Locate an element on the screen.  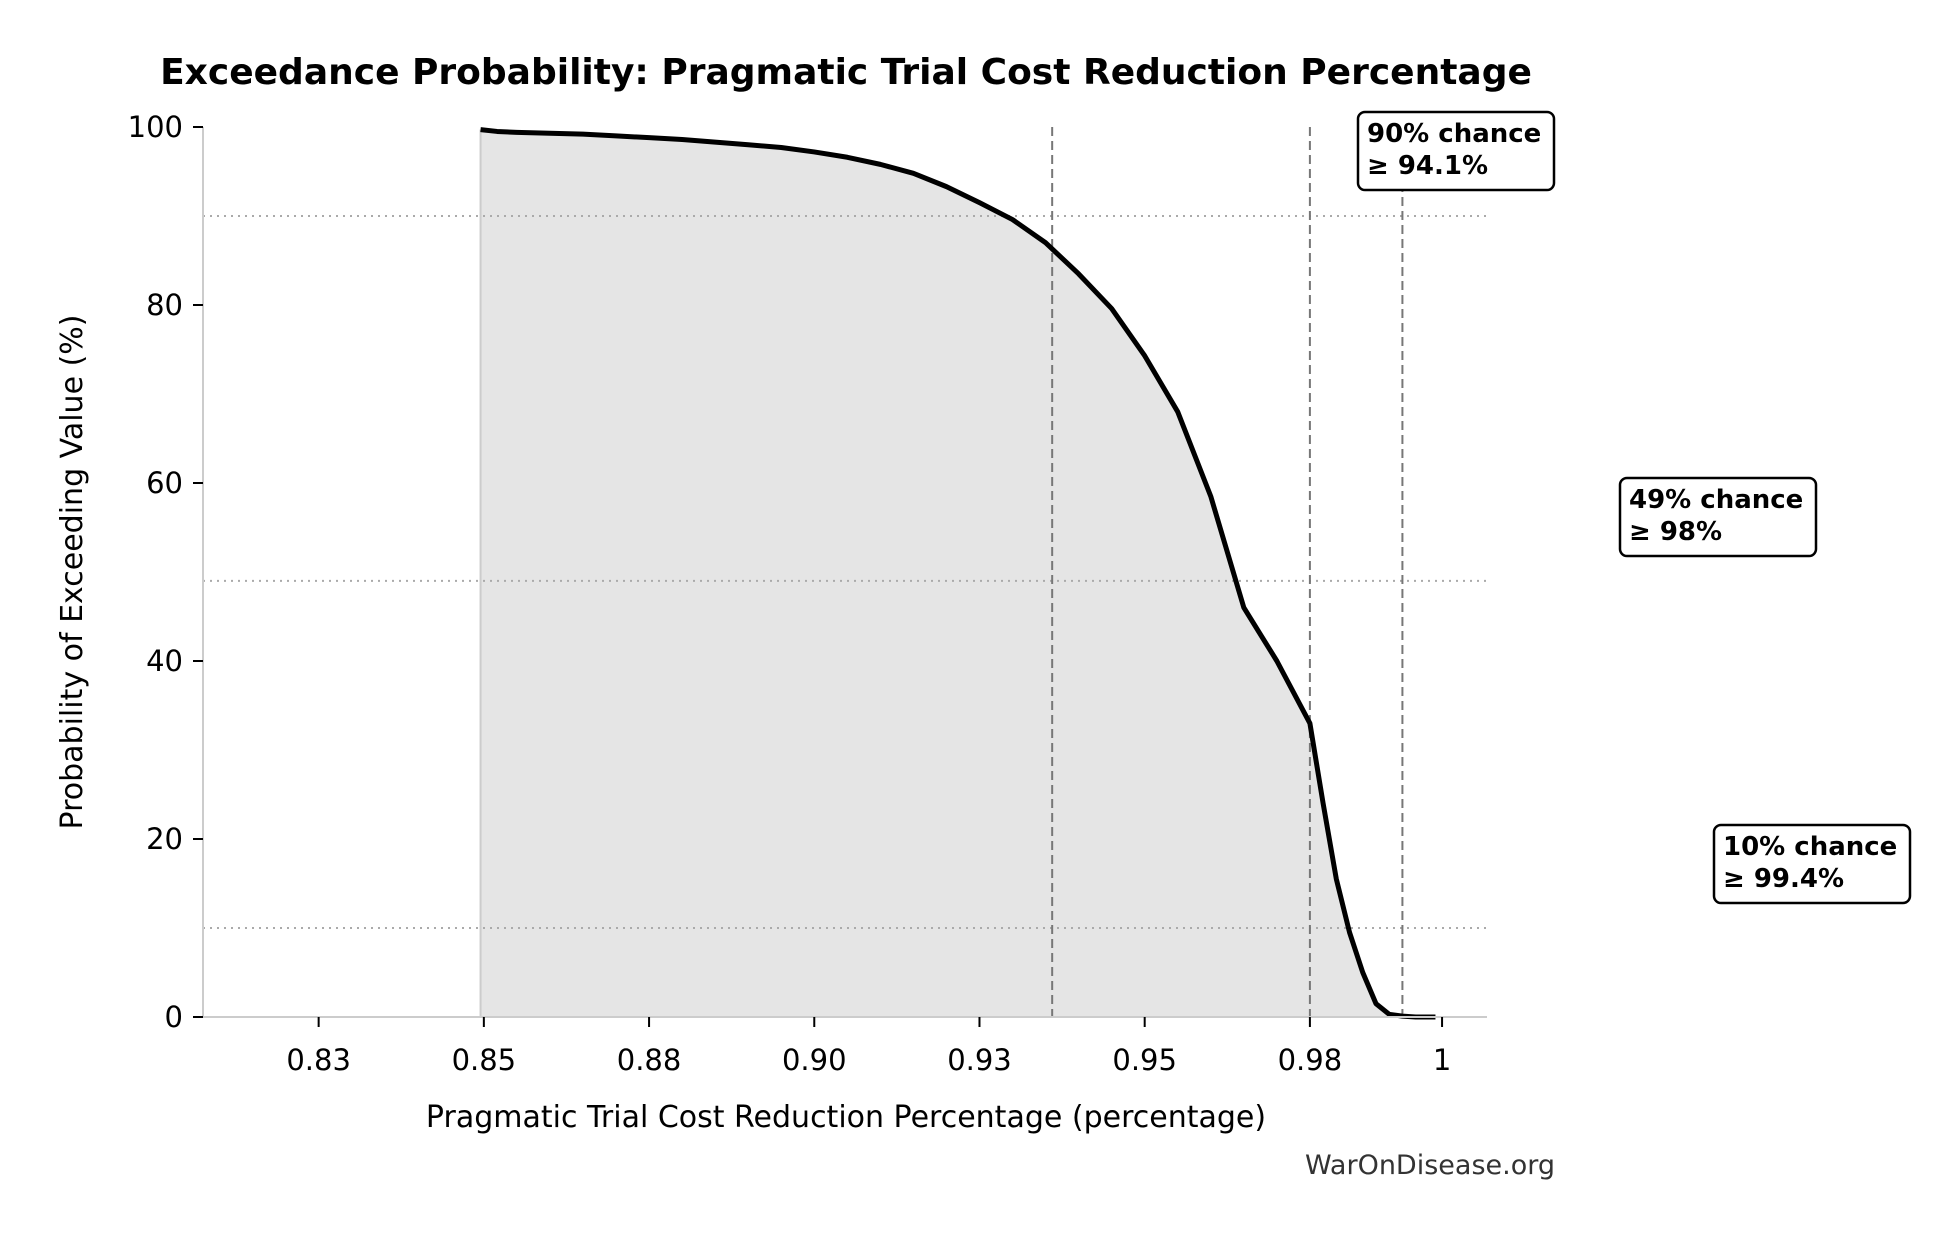
annotation-3: 10% chance≥ 99.4% is located at coordinates (1812, 864).